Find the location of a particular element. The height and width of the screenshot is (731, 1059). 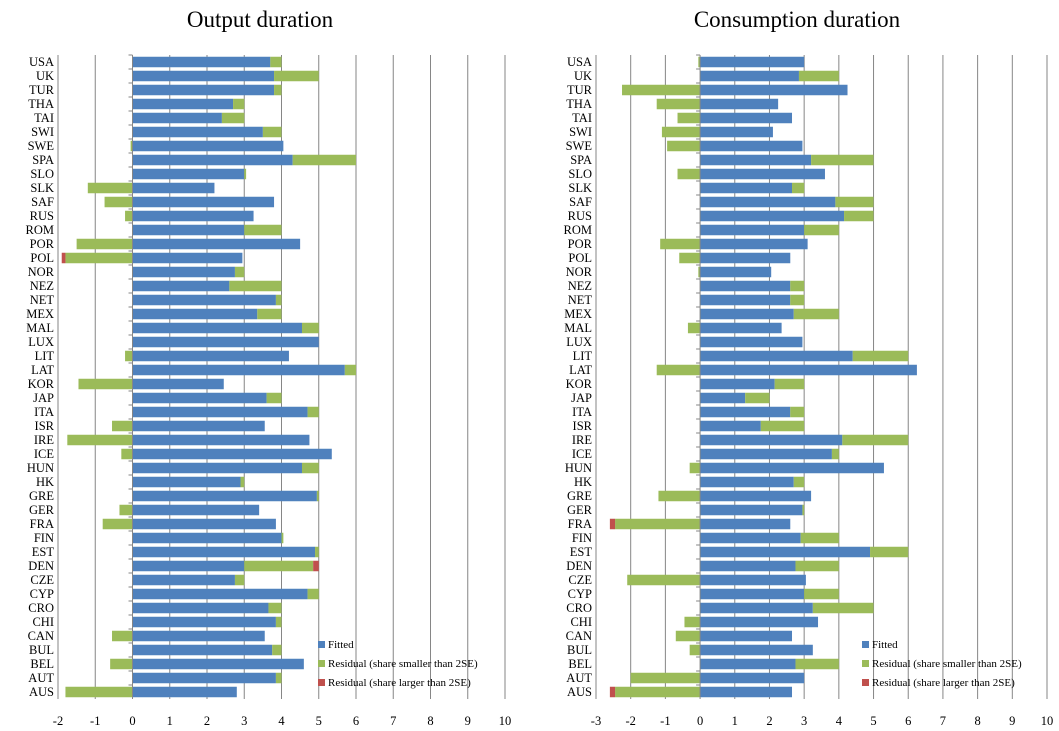

legend-label: Residual (share larger than 2SE) is located at coordinates (943, 683).